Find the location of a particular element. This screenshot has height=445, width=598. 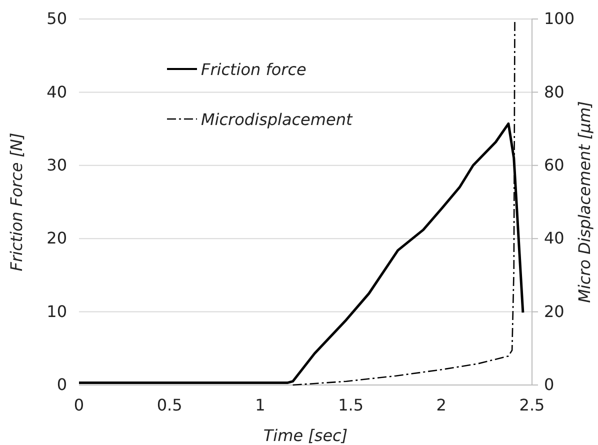

x-tick-label: 1 is located at coordinates (260, 404).